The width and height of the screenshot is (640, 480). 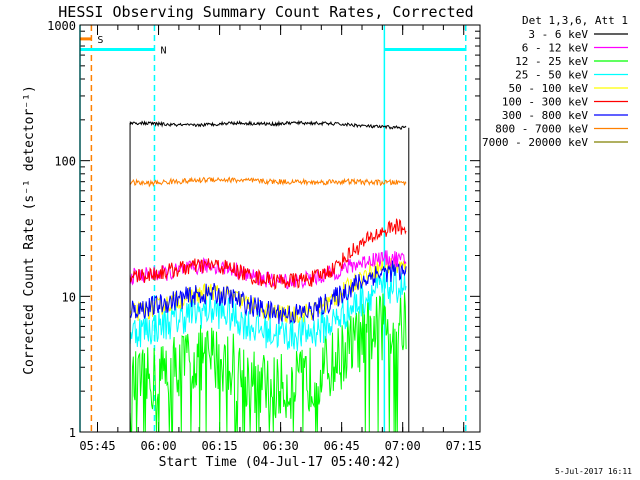 What do you see at coordinates (61, 26) in the screenshot?
I see `y-tick-label: 1000` at bounding box center [61, 26].